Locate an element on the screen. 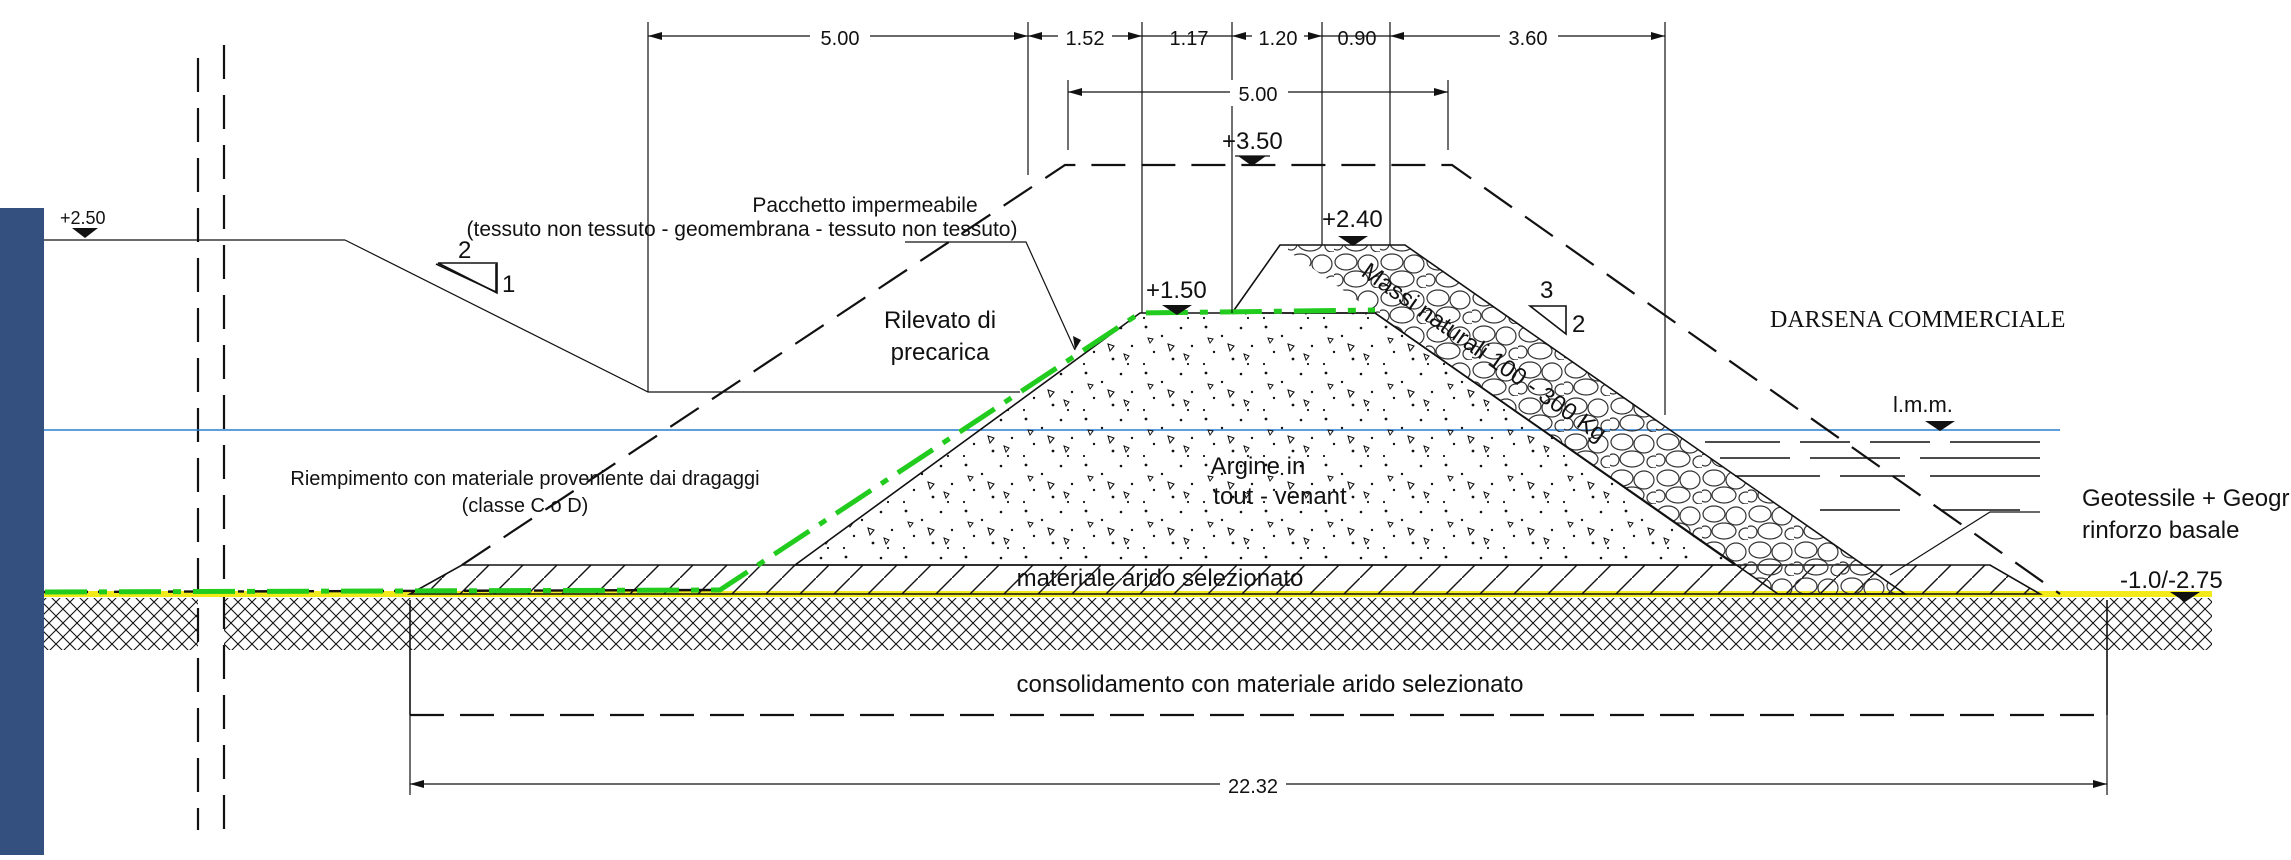 The width and height of the screenshot is (2291, 860). dim-base: 22.32 is located at coordinates (1253, 787).